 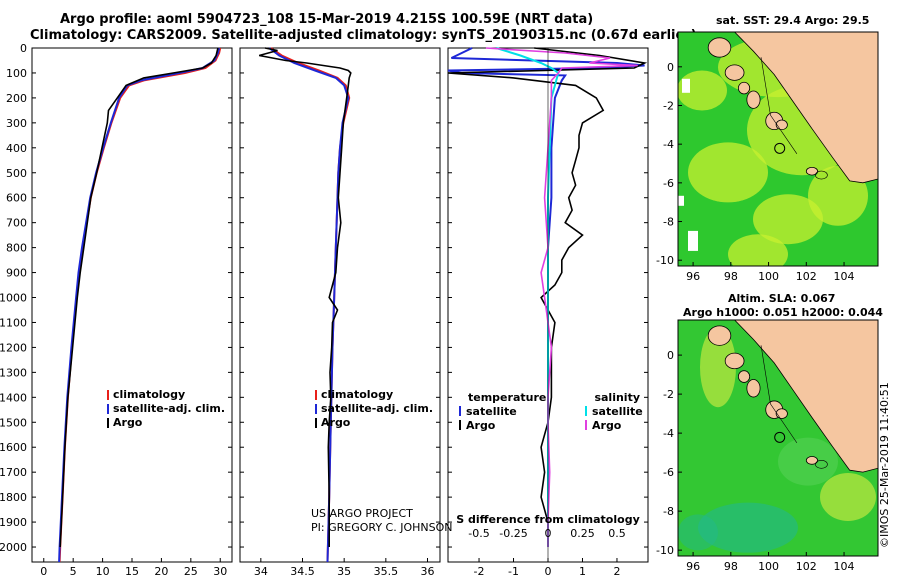 I want to click on depth-tick-label: 1200, so click(x=13, y=347).